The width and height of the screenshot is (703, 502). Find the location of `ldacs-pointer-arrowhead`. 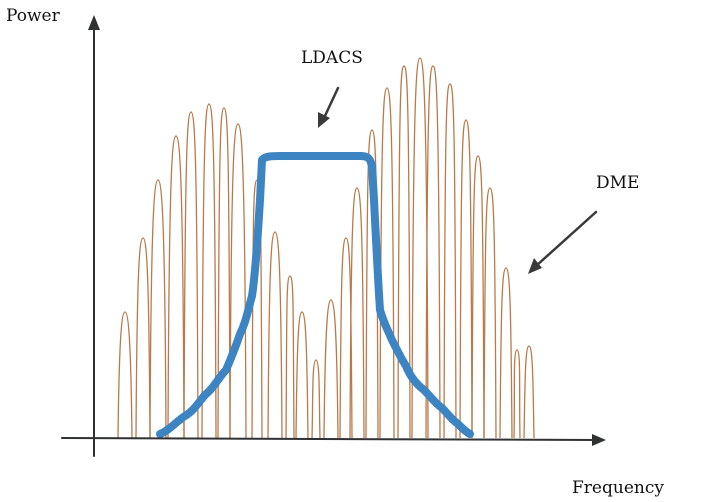

ldacs-pointer-arrowhead is located at coordinates (324, 120).